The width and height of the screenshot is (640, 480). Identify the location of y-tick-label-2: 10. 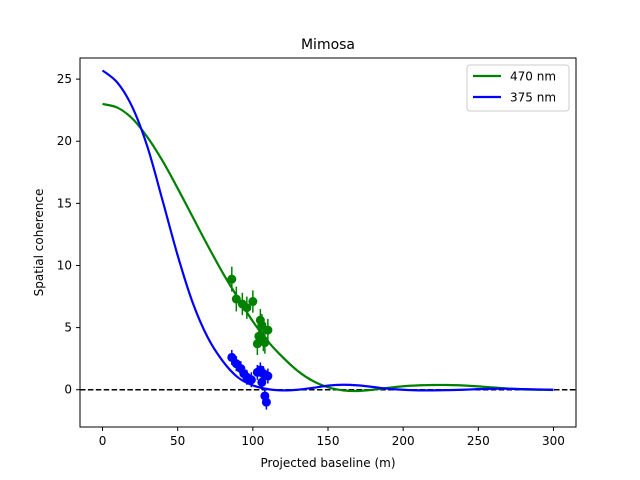
(64, 265).